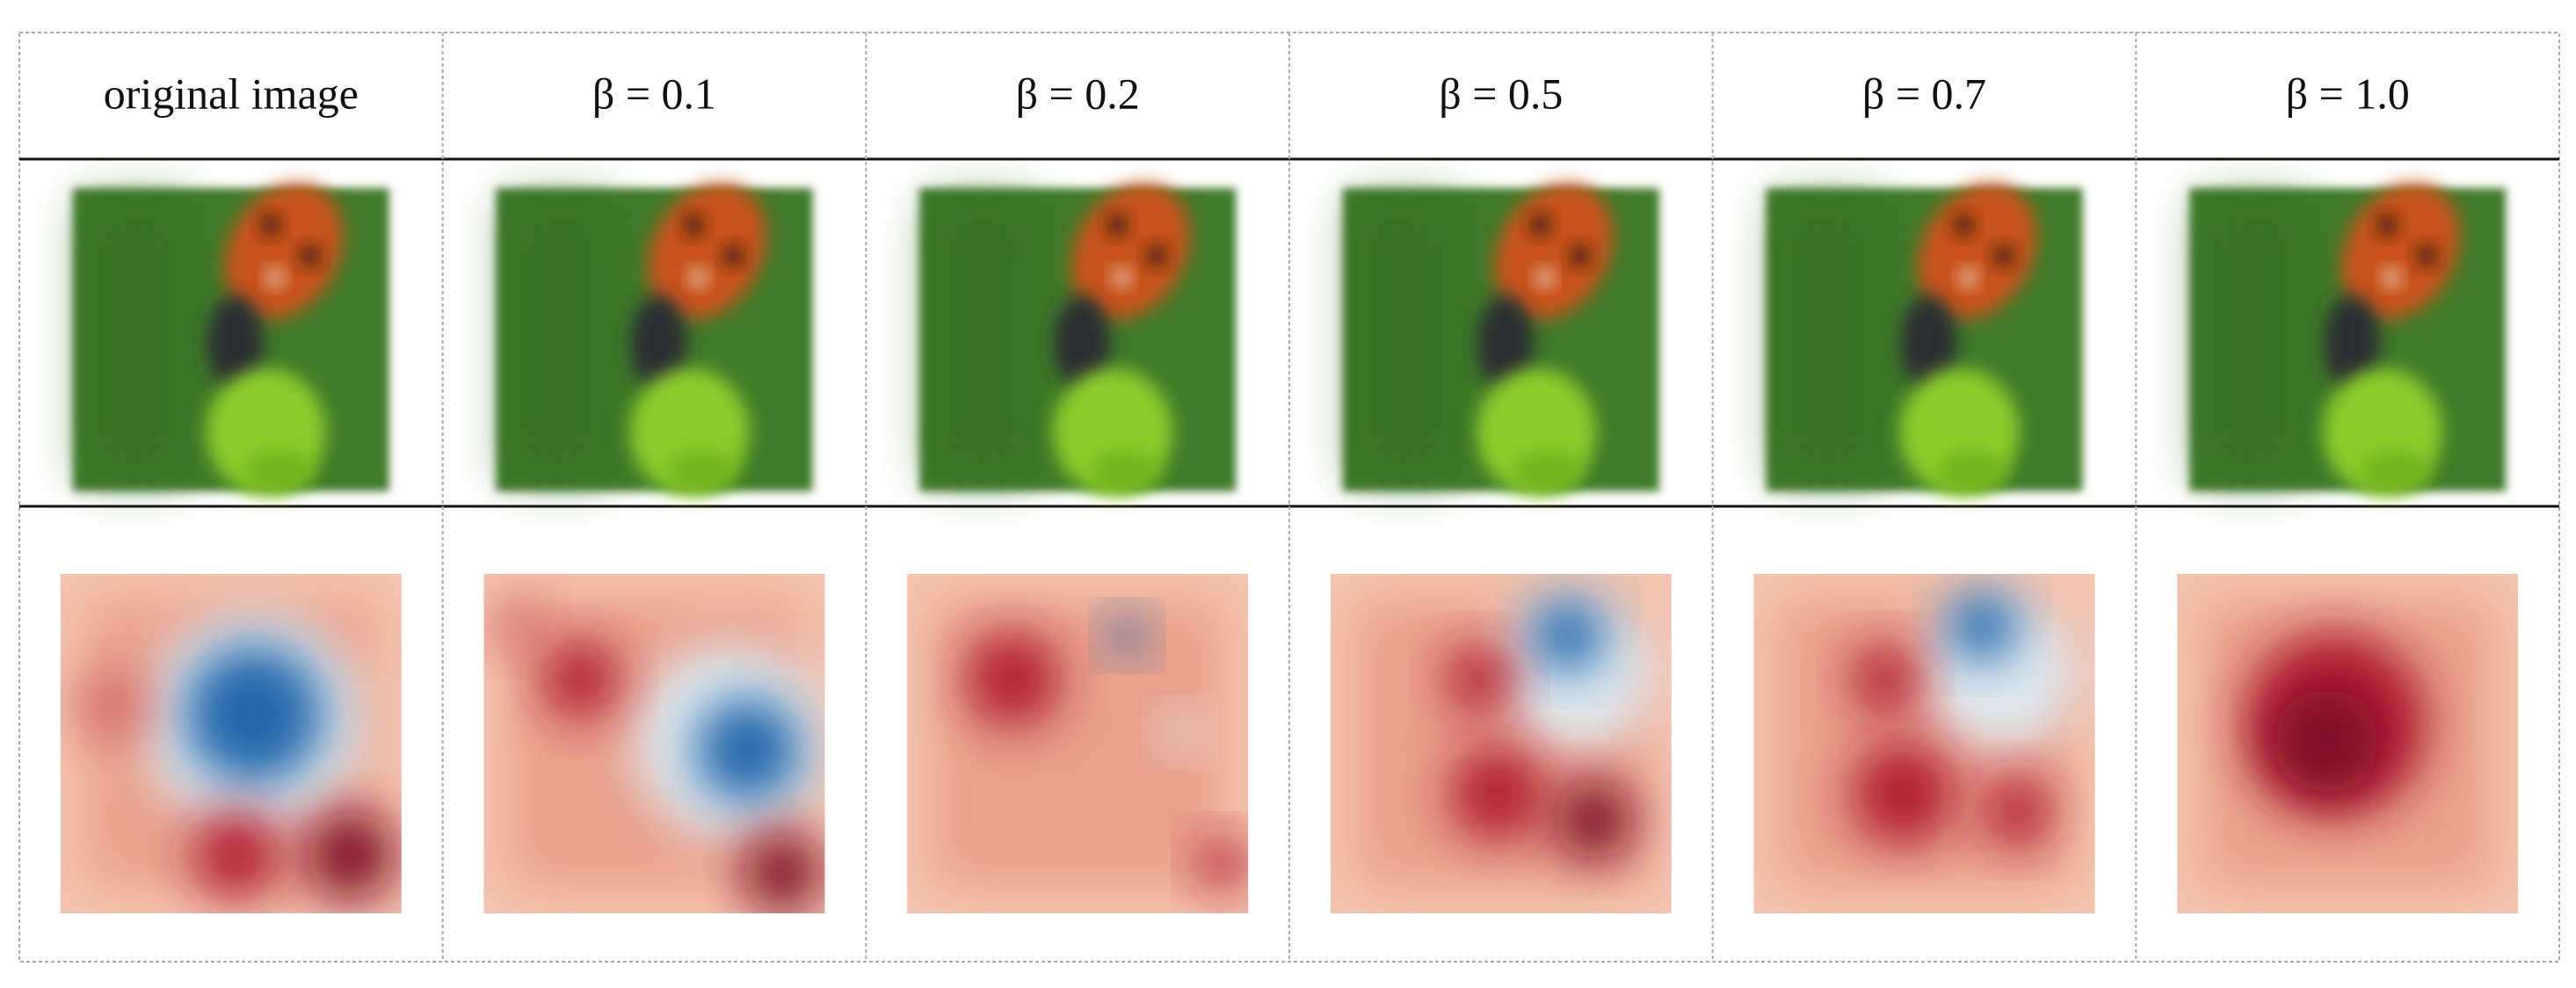 This screenshot has height=988, width=2576. Describe the element at coordinates (2348, 93) in the screenshot. I see `column-header: β = 1.0` at that location.